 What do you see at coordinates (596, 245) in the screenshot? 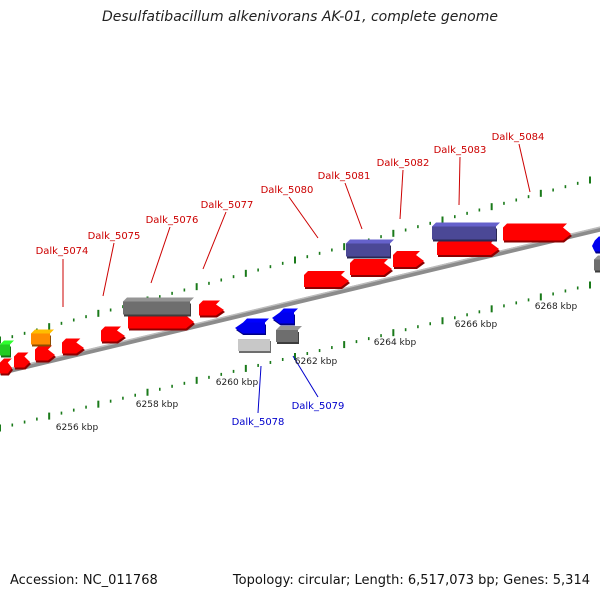
I see `gene-rev-edge` at bounding box center [596, 245].